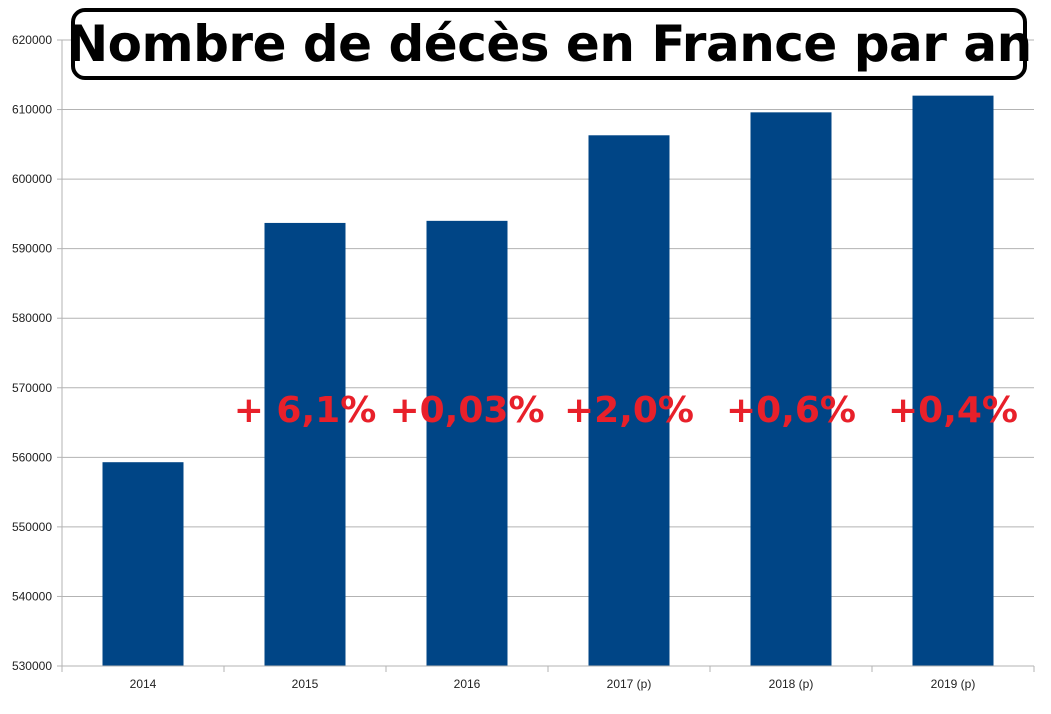 The height and width of the screenshot is (714, 1051). Describe the element at coordinates (32, 527) in the screenshot. I see `y-tick-label: 550000` at that location.